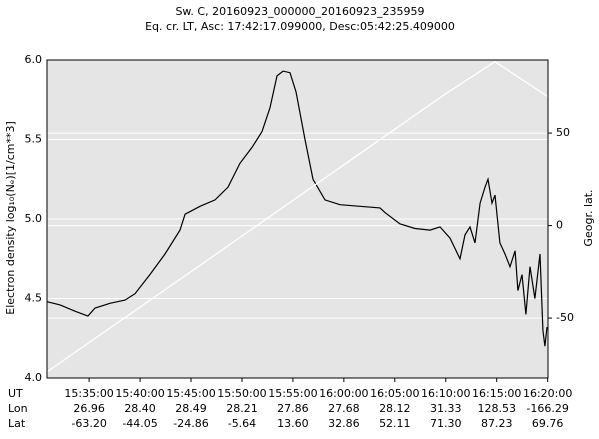 This screenshot has height=439, width=599. I want to click on y-tick-label: 4.0, so click(34, 377).